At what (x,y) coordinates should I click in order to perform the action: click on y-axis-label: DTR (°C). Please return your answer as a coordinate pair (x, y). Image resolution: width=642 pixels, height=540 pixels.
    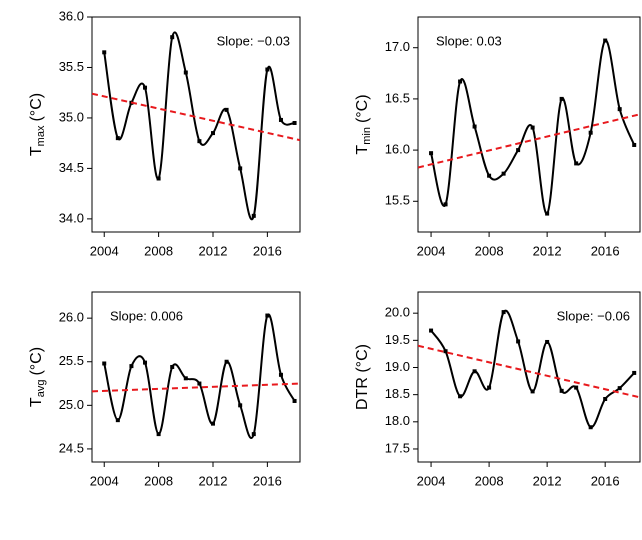
    Looking at the image, I should click on (362, 377).